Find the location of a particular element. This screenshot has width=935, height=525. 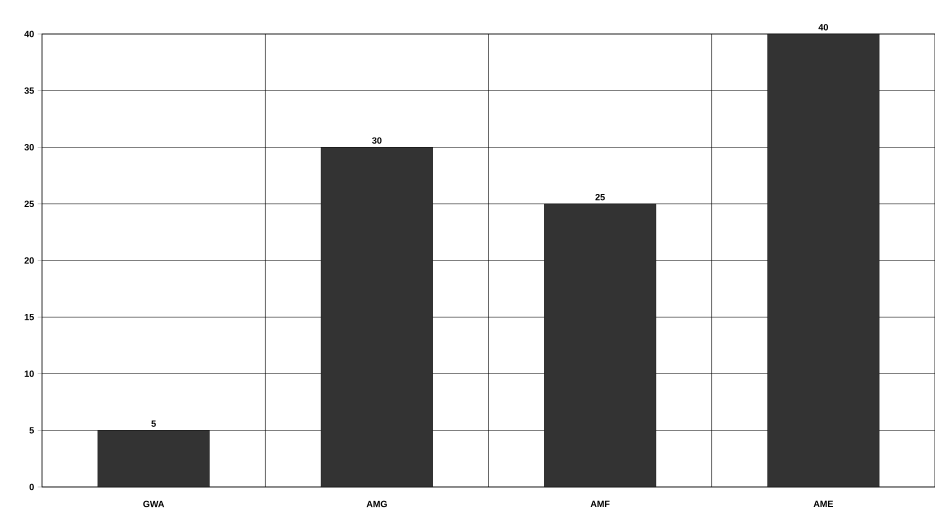

y-tick-label: 40 is located at coordinates (29, 34).